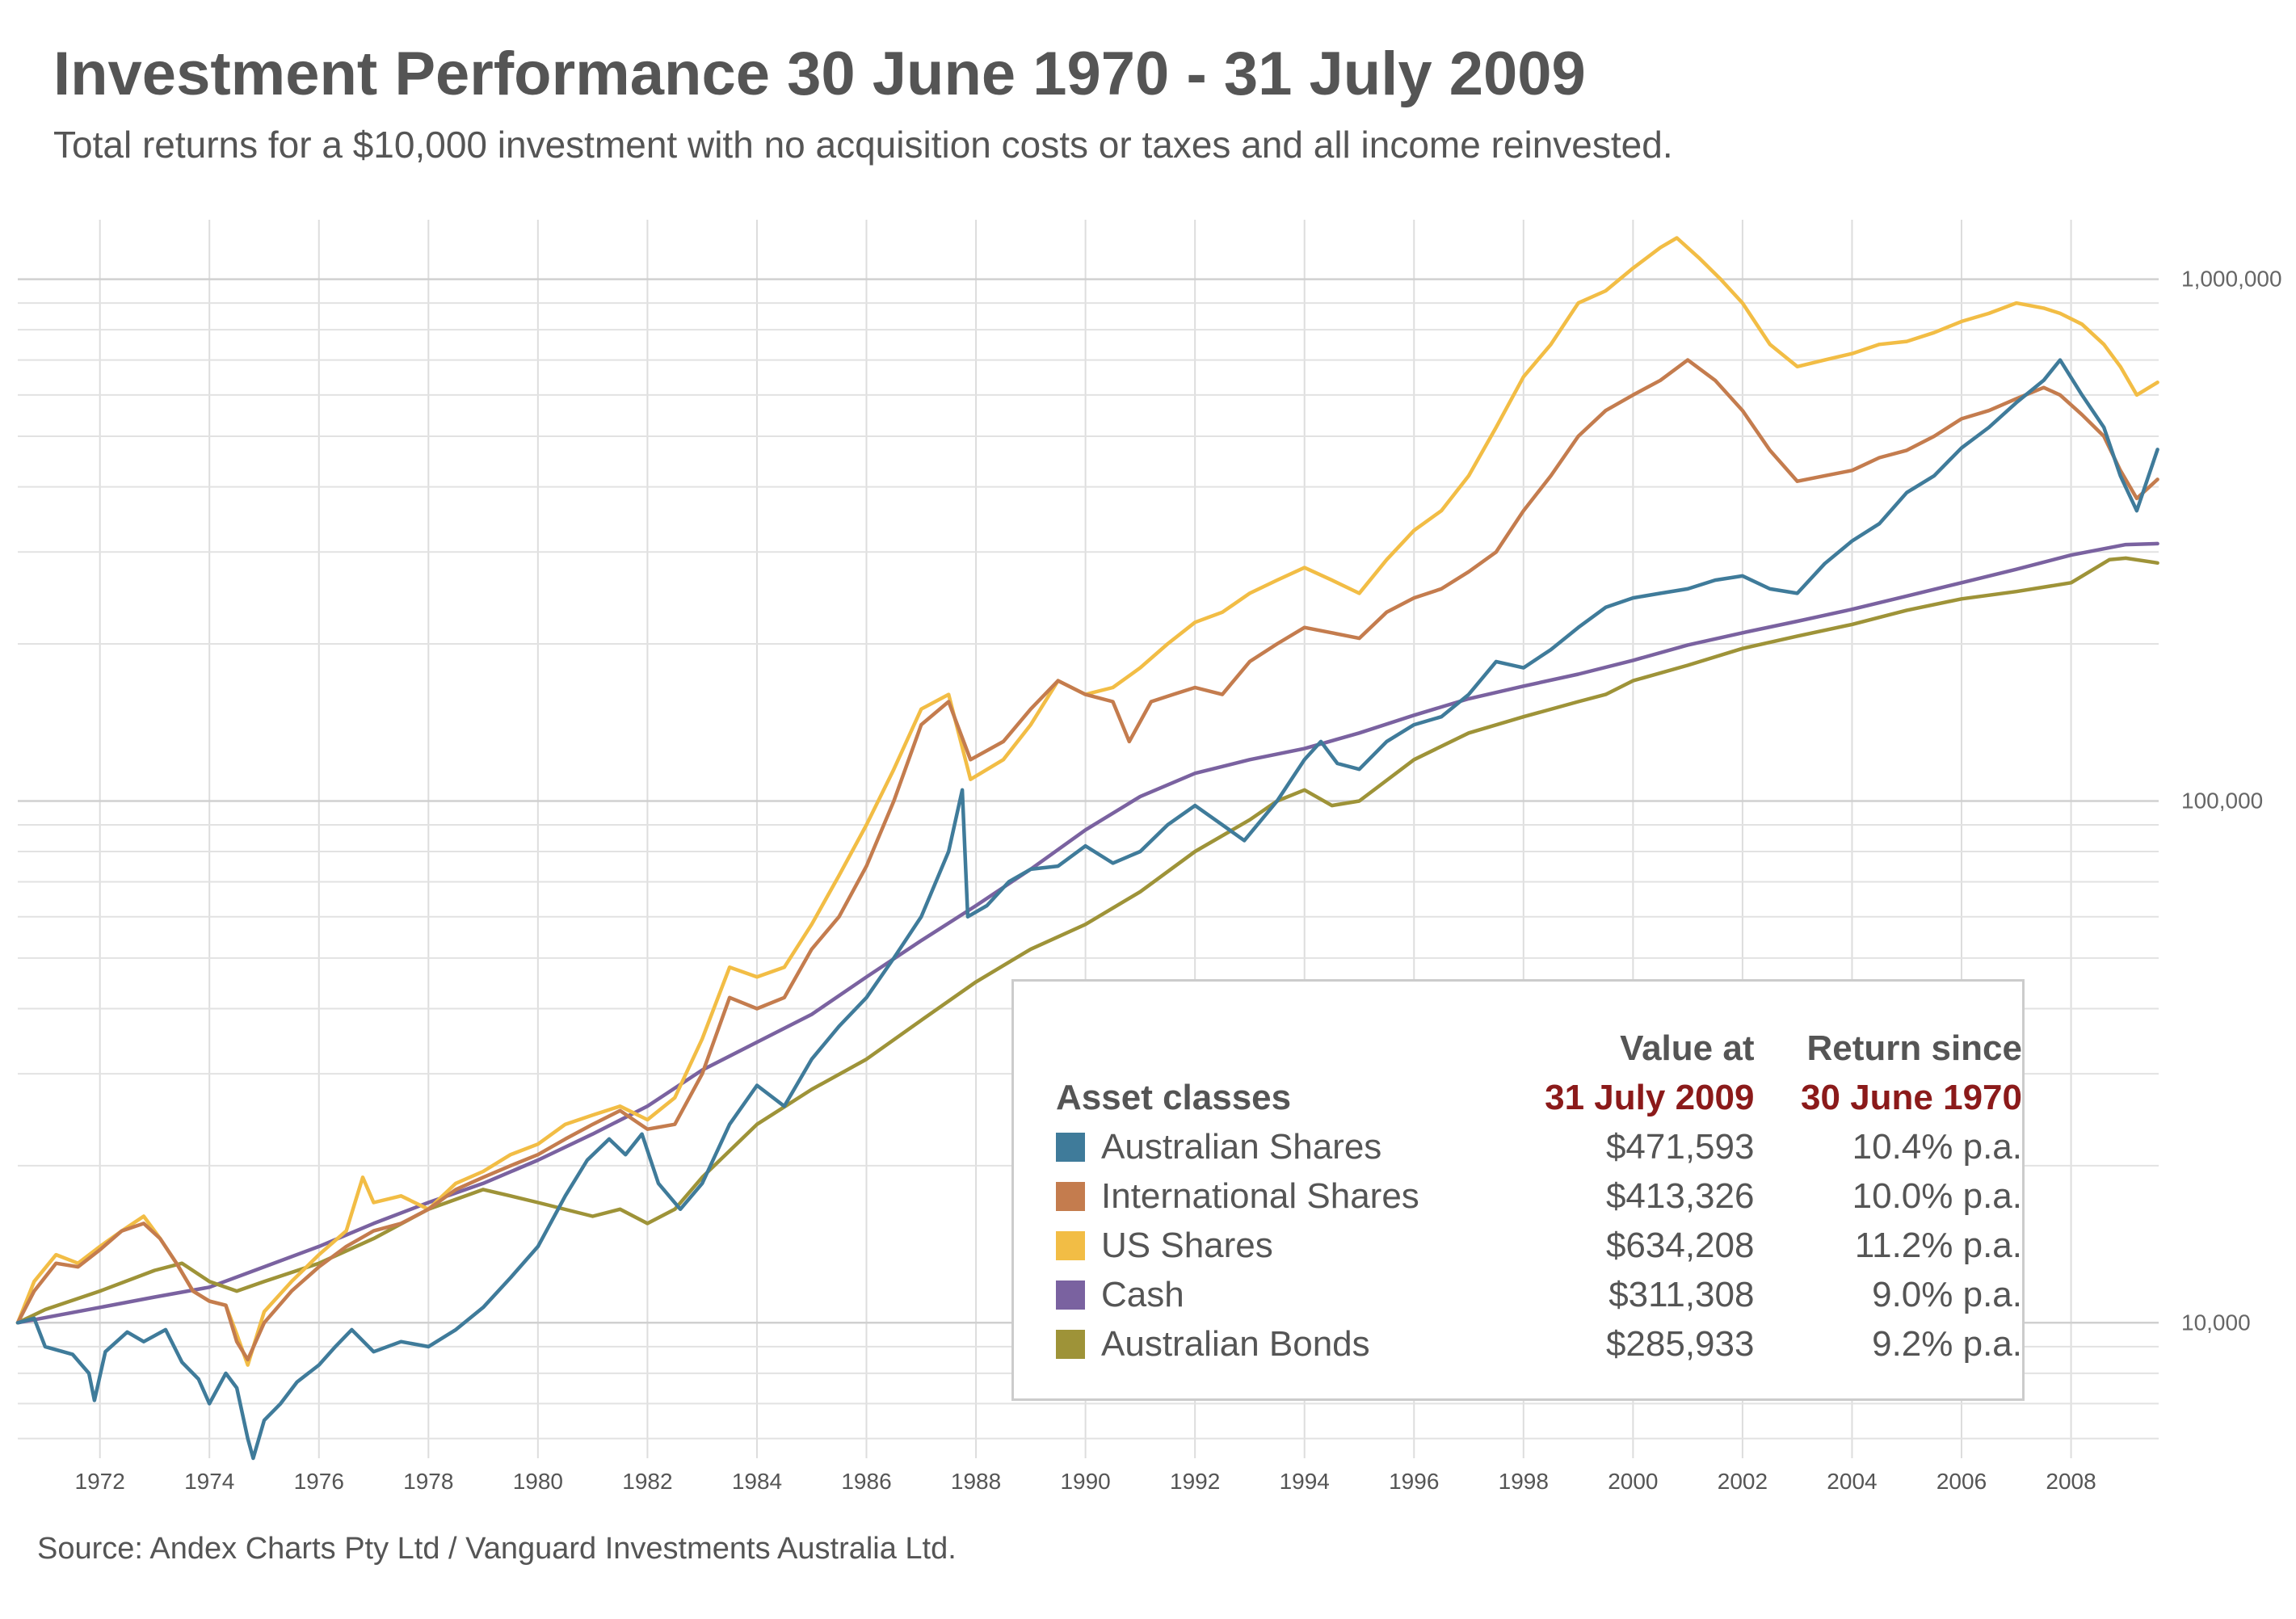 The width and height of the screenshot is (2296, 1619). I want to click on x-tick-label: 2004, so click(1852, 1481).